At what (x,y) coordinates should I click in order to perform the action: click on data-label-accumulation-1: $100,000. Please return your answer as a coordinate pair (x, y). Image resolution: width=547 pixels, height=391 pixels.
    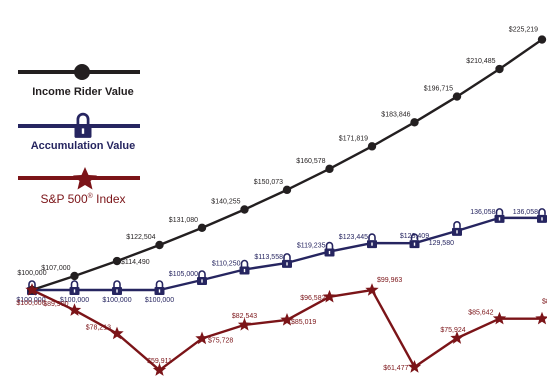
    Looking at the image, I should click on (74, 300).